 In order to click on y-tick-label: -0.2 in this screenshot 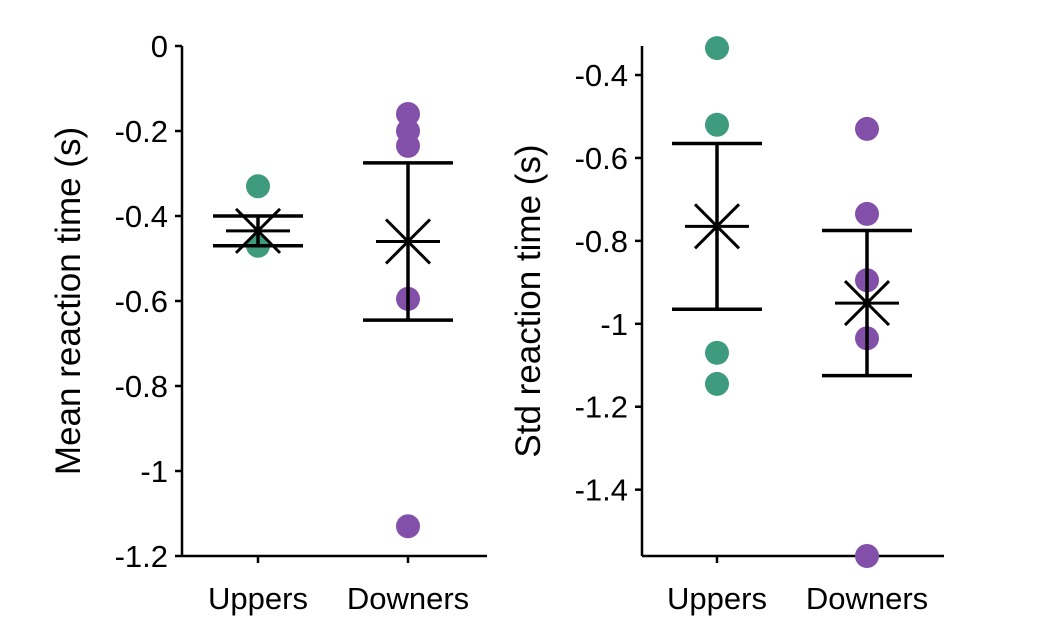, I will do `click(141, 131)`.